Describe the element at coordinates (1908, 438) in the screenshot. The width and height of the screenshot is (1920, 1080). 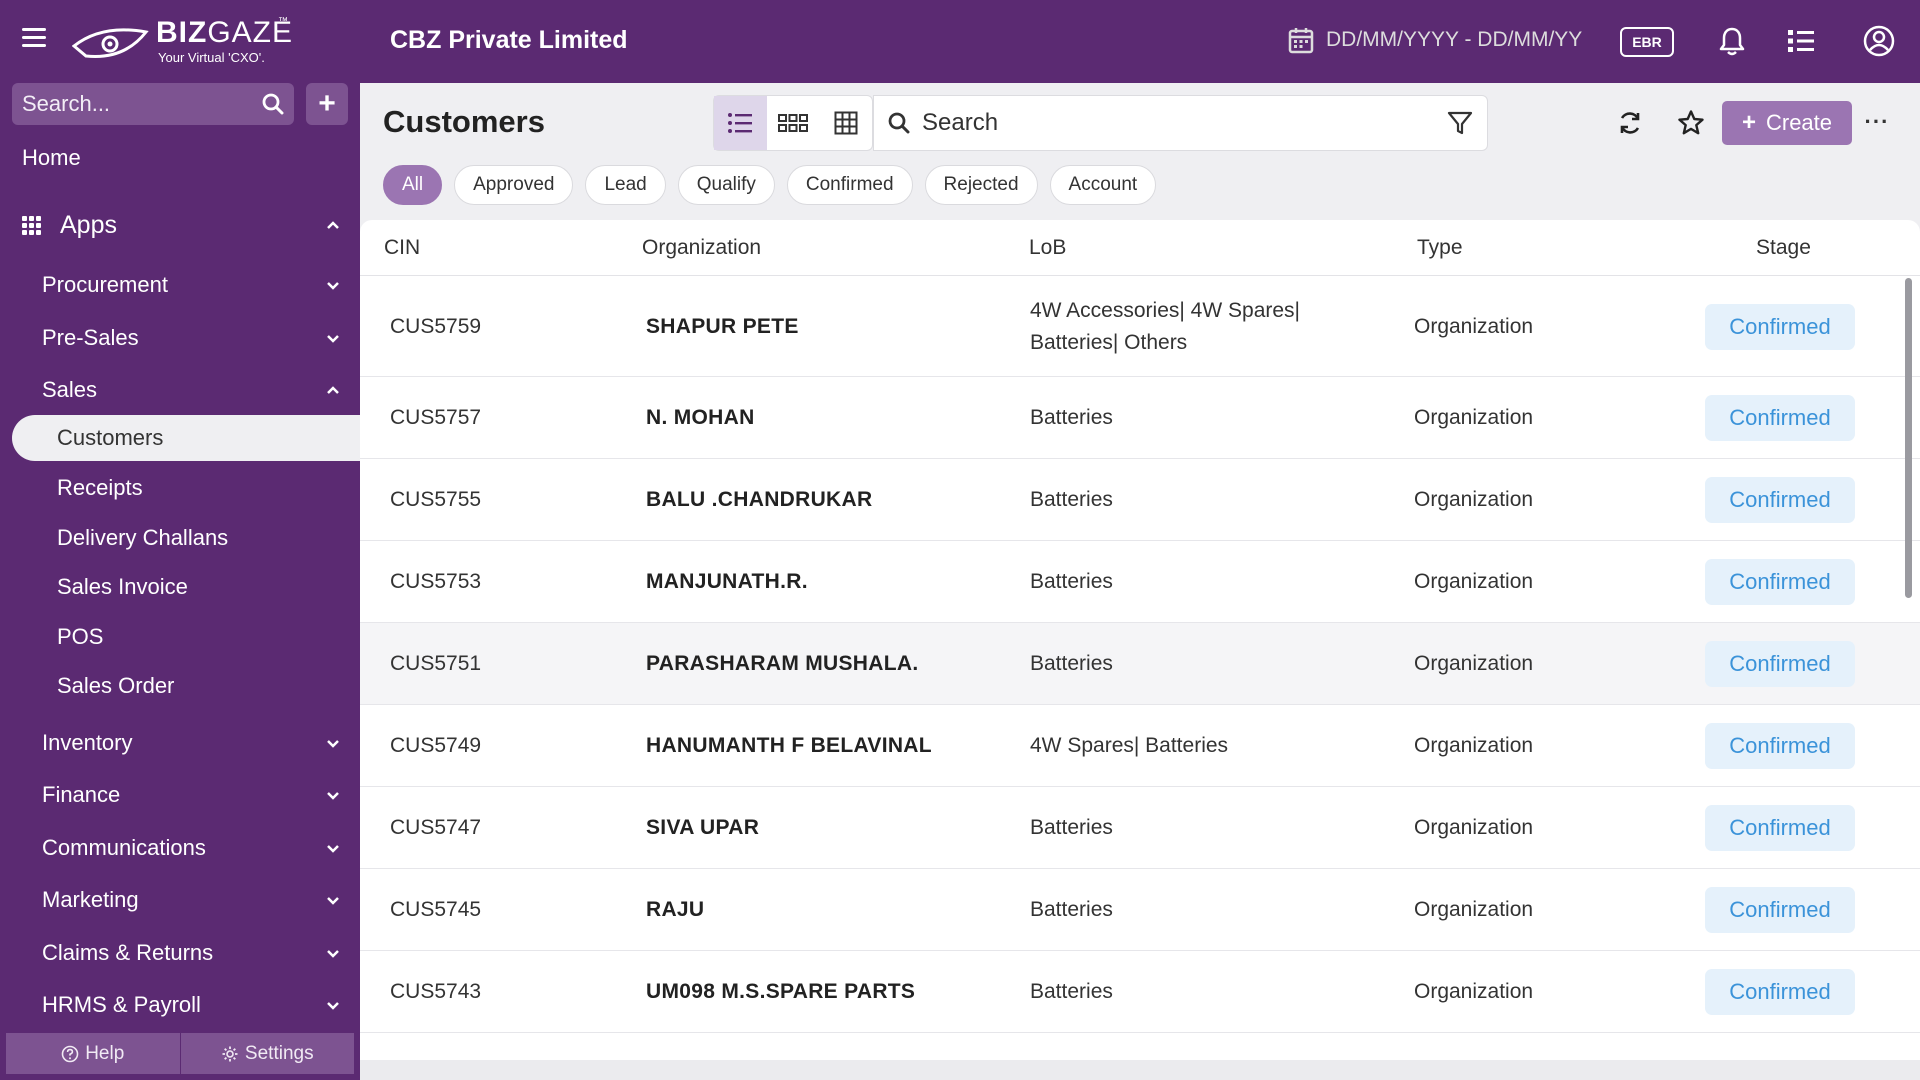
I see `vertical-scrollbar` at that location.